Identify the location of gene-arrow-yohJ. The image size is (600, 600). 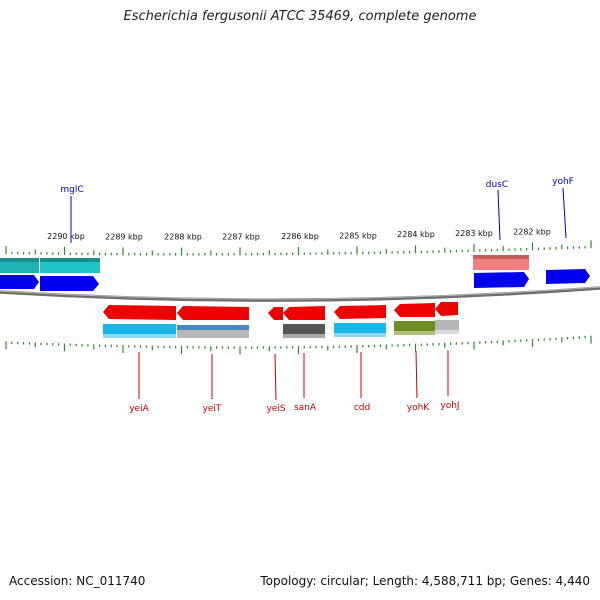
(446, 309).